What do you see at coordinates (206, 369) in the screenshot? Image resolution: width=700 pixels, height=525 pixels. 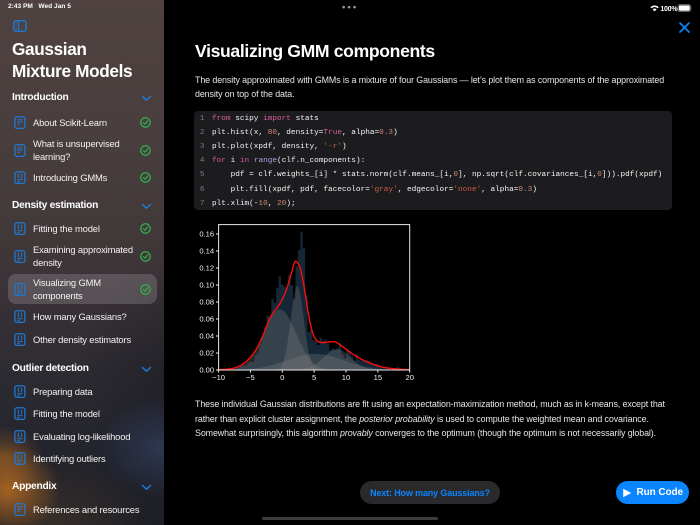 I see `svg-text: 0.00` at bounding box center [206, 369].